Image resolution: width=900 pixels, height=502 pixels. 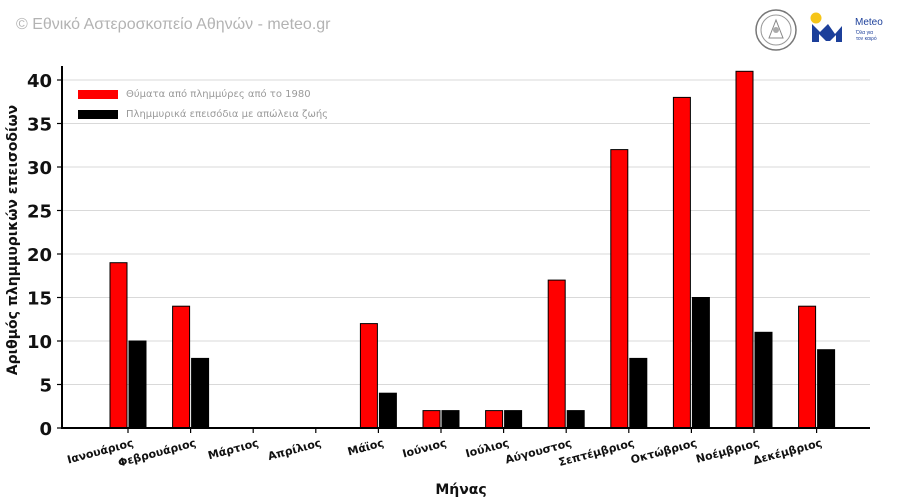 I want to click on x-tick-label: Ιούλιος, so click(x=487, y=448).